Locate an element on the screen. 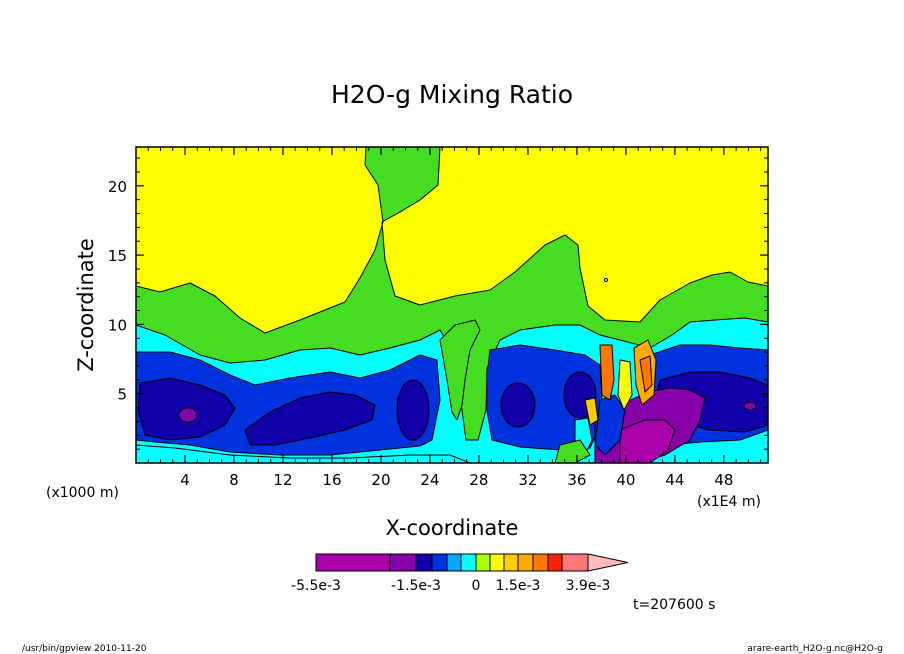 The height and width of the screenshot is (654, 904). colorbar is located at coordinates (472, 562).